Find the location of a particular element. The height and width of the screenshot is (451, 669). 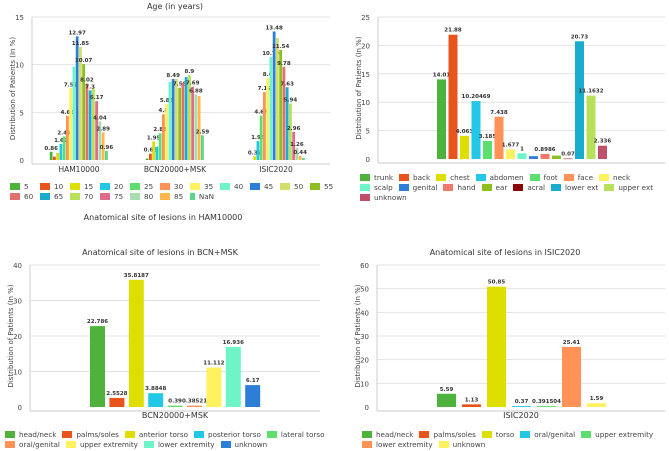

legend-label: upper ext is located at coordinates (636, 187).